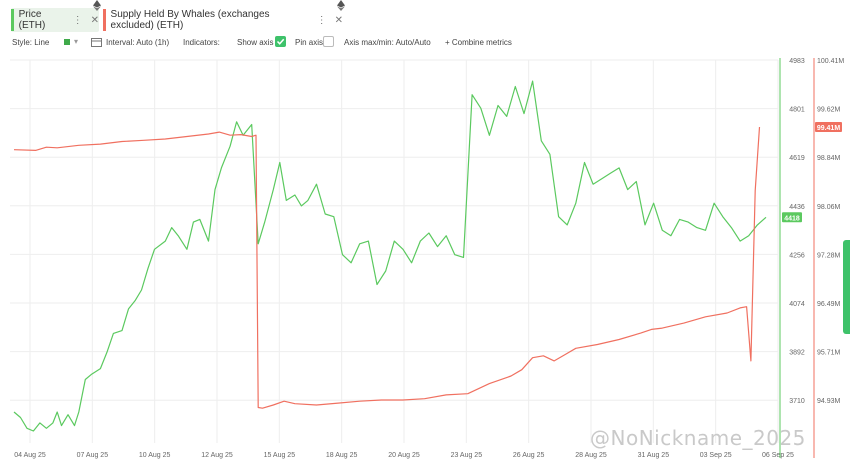  I want to click on x-tick-label: 15 Aug 25, so click(280, 455).